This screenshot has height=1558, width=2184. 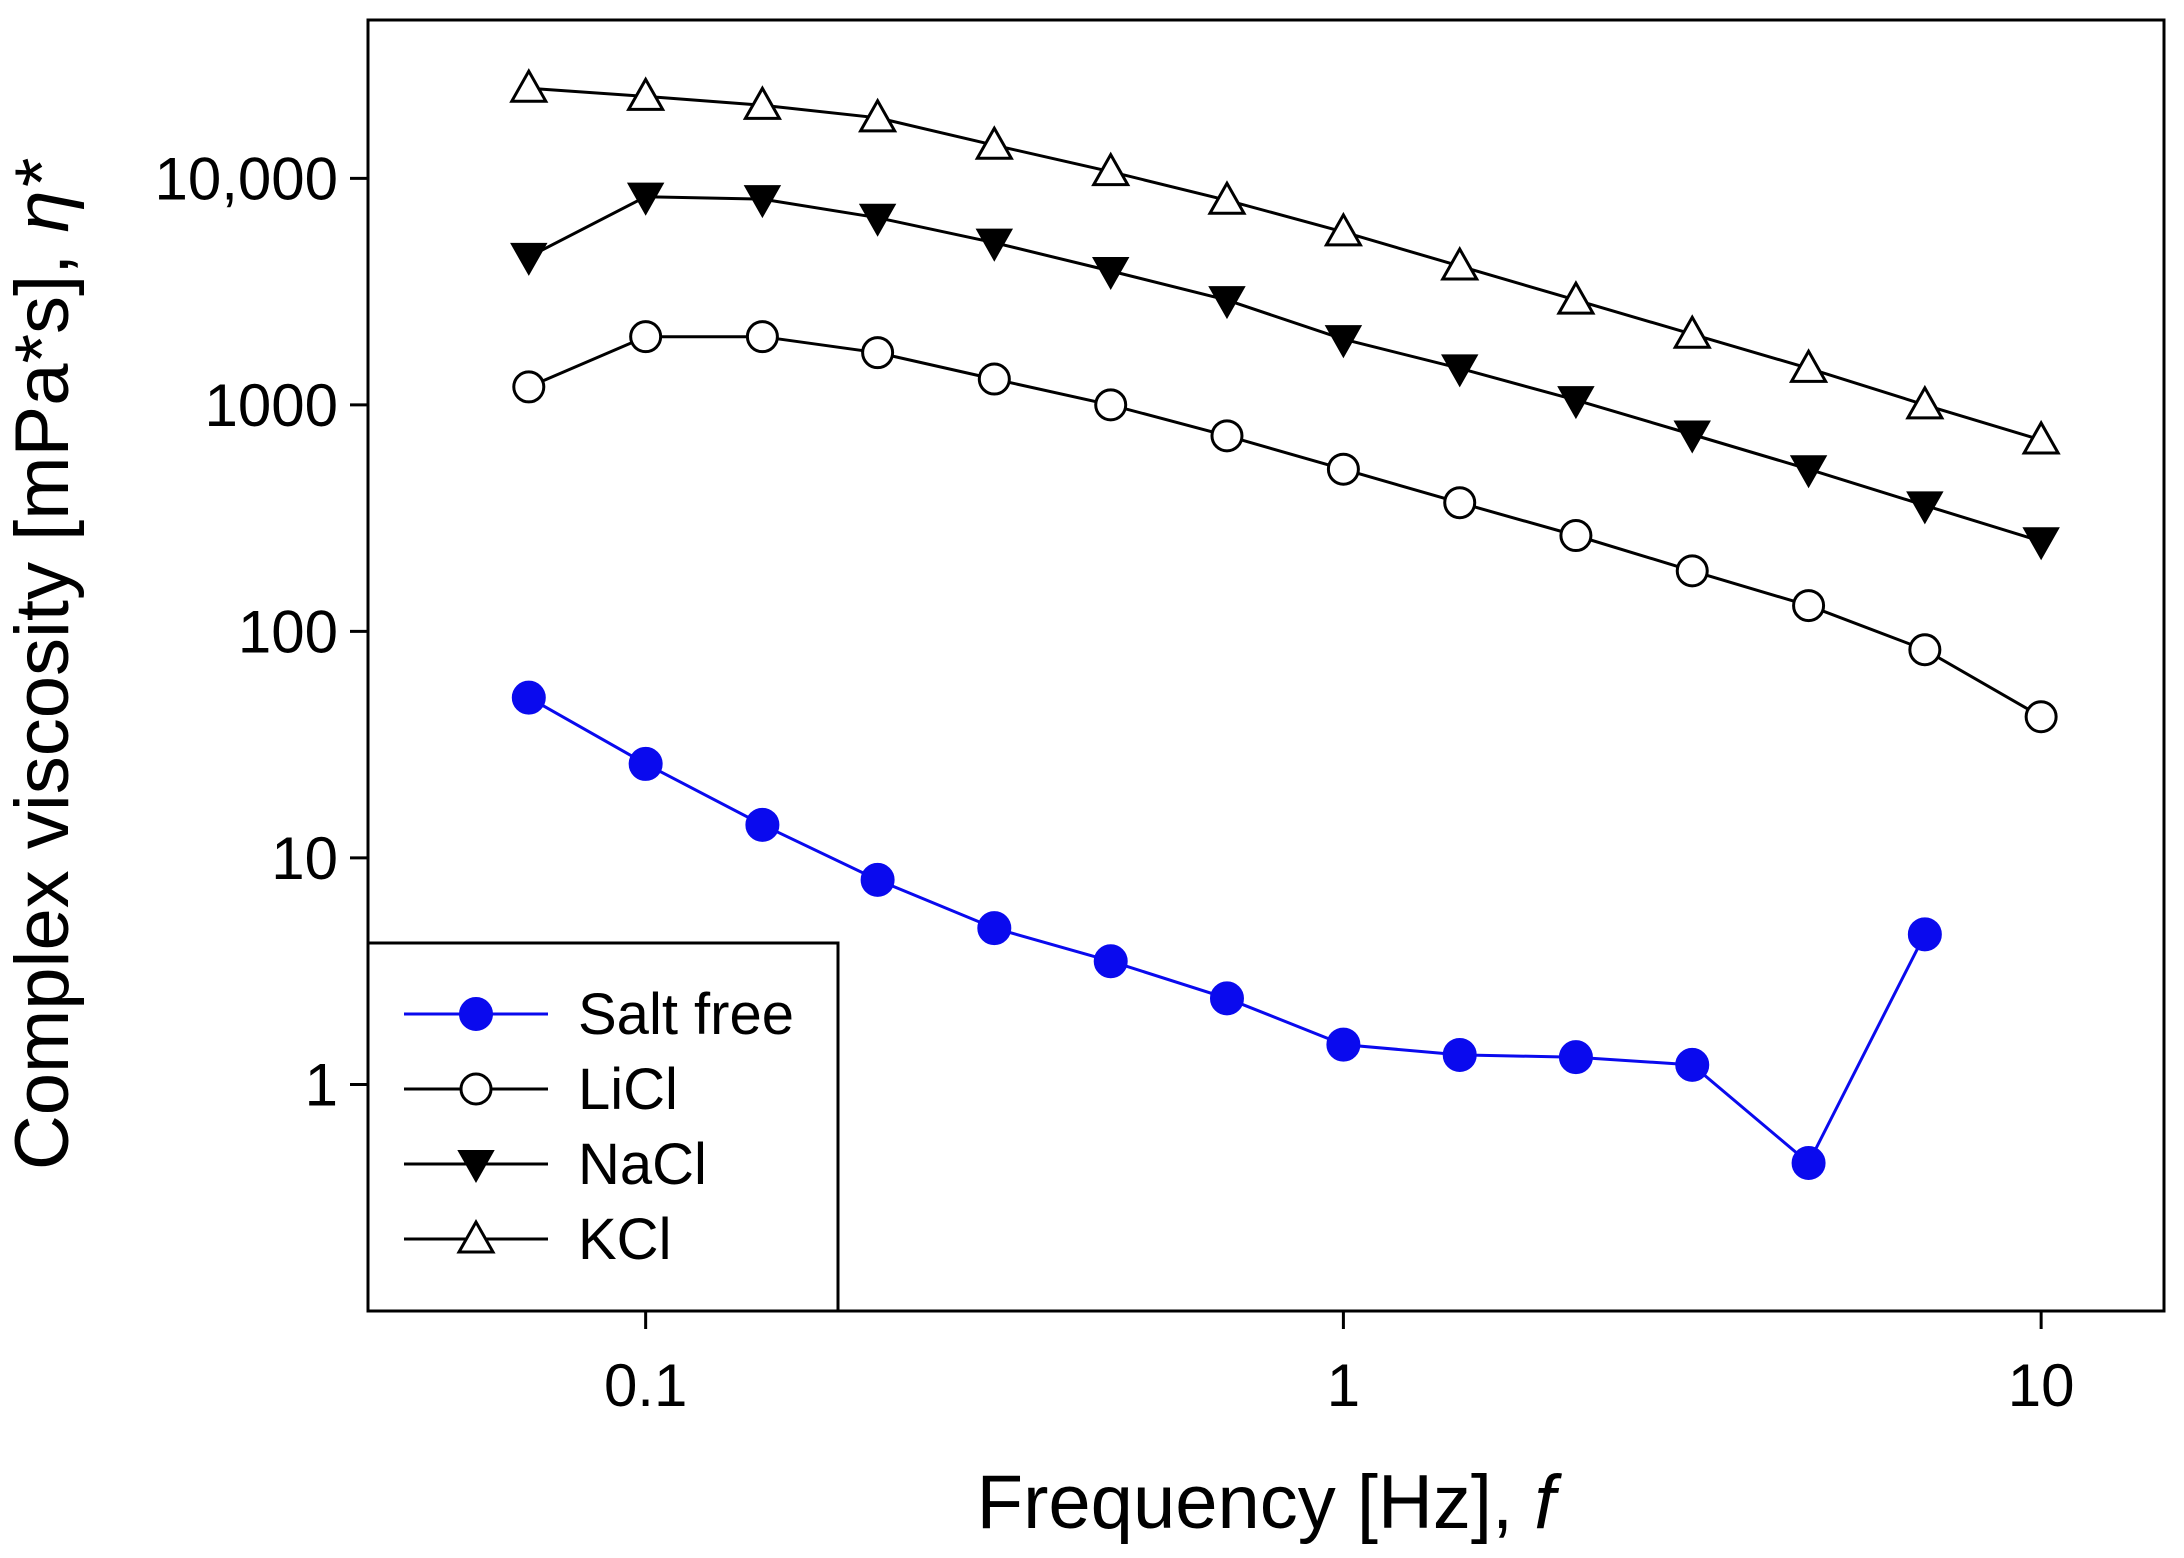 I want to click on legend-label: LiCl, so click(x=628, y=1089).